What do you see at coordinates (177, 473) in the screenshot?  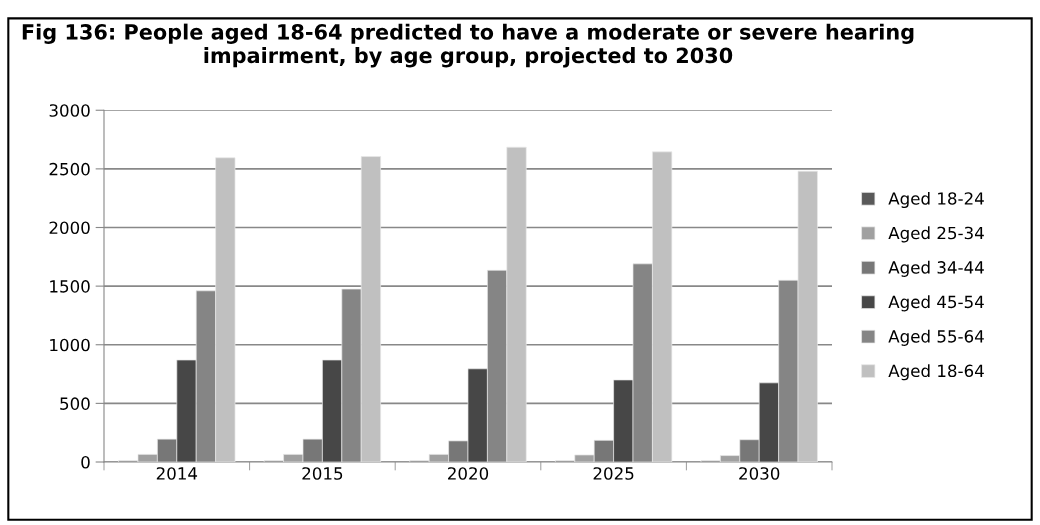 I see `x-tick-label: 2014` at bounding box center [177, 473].